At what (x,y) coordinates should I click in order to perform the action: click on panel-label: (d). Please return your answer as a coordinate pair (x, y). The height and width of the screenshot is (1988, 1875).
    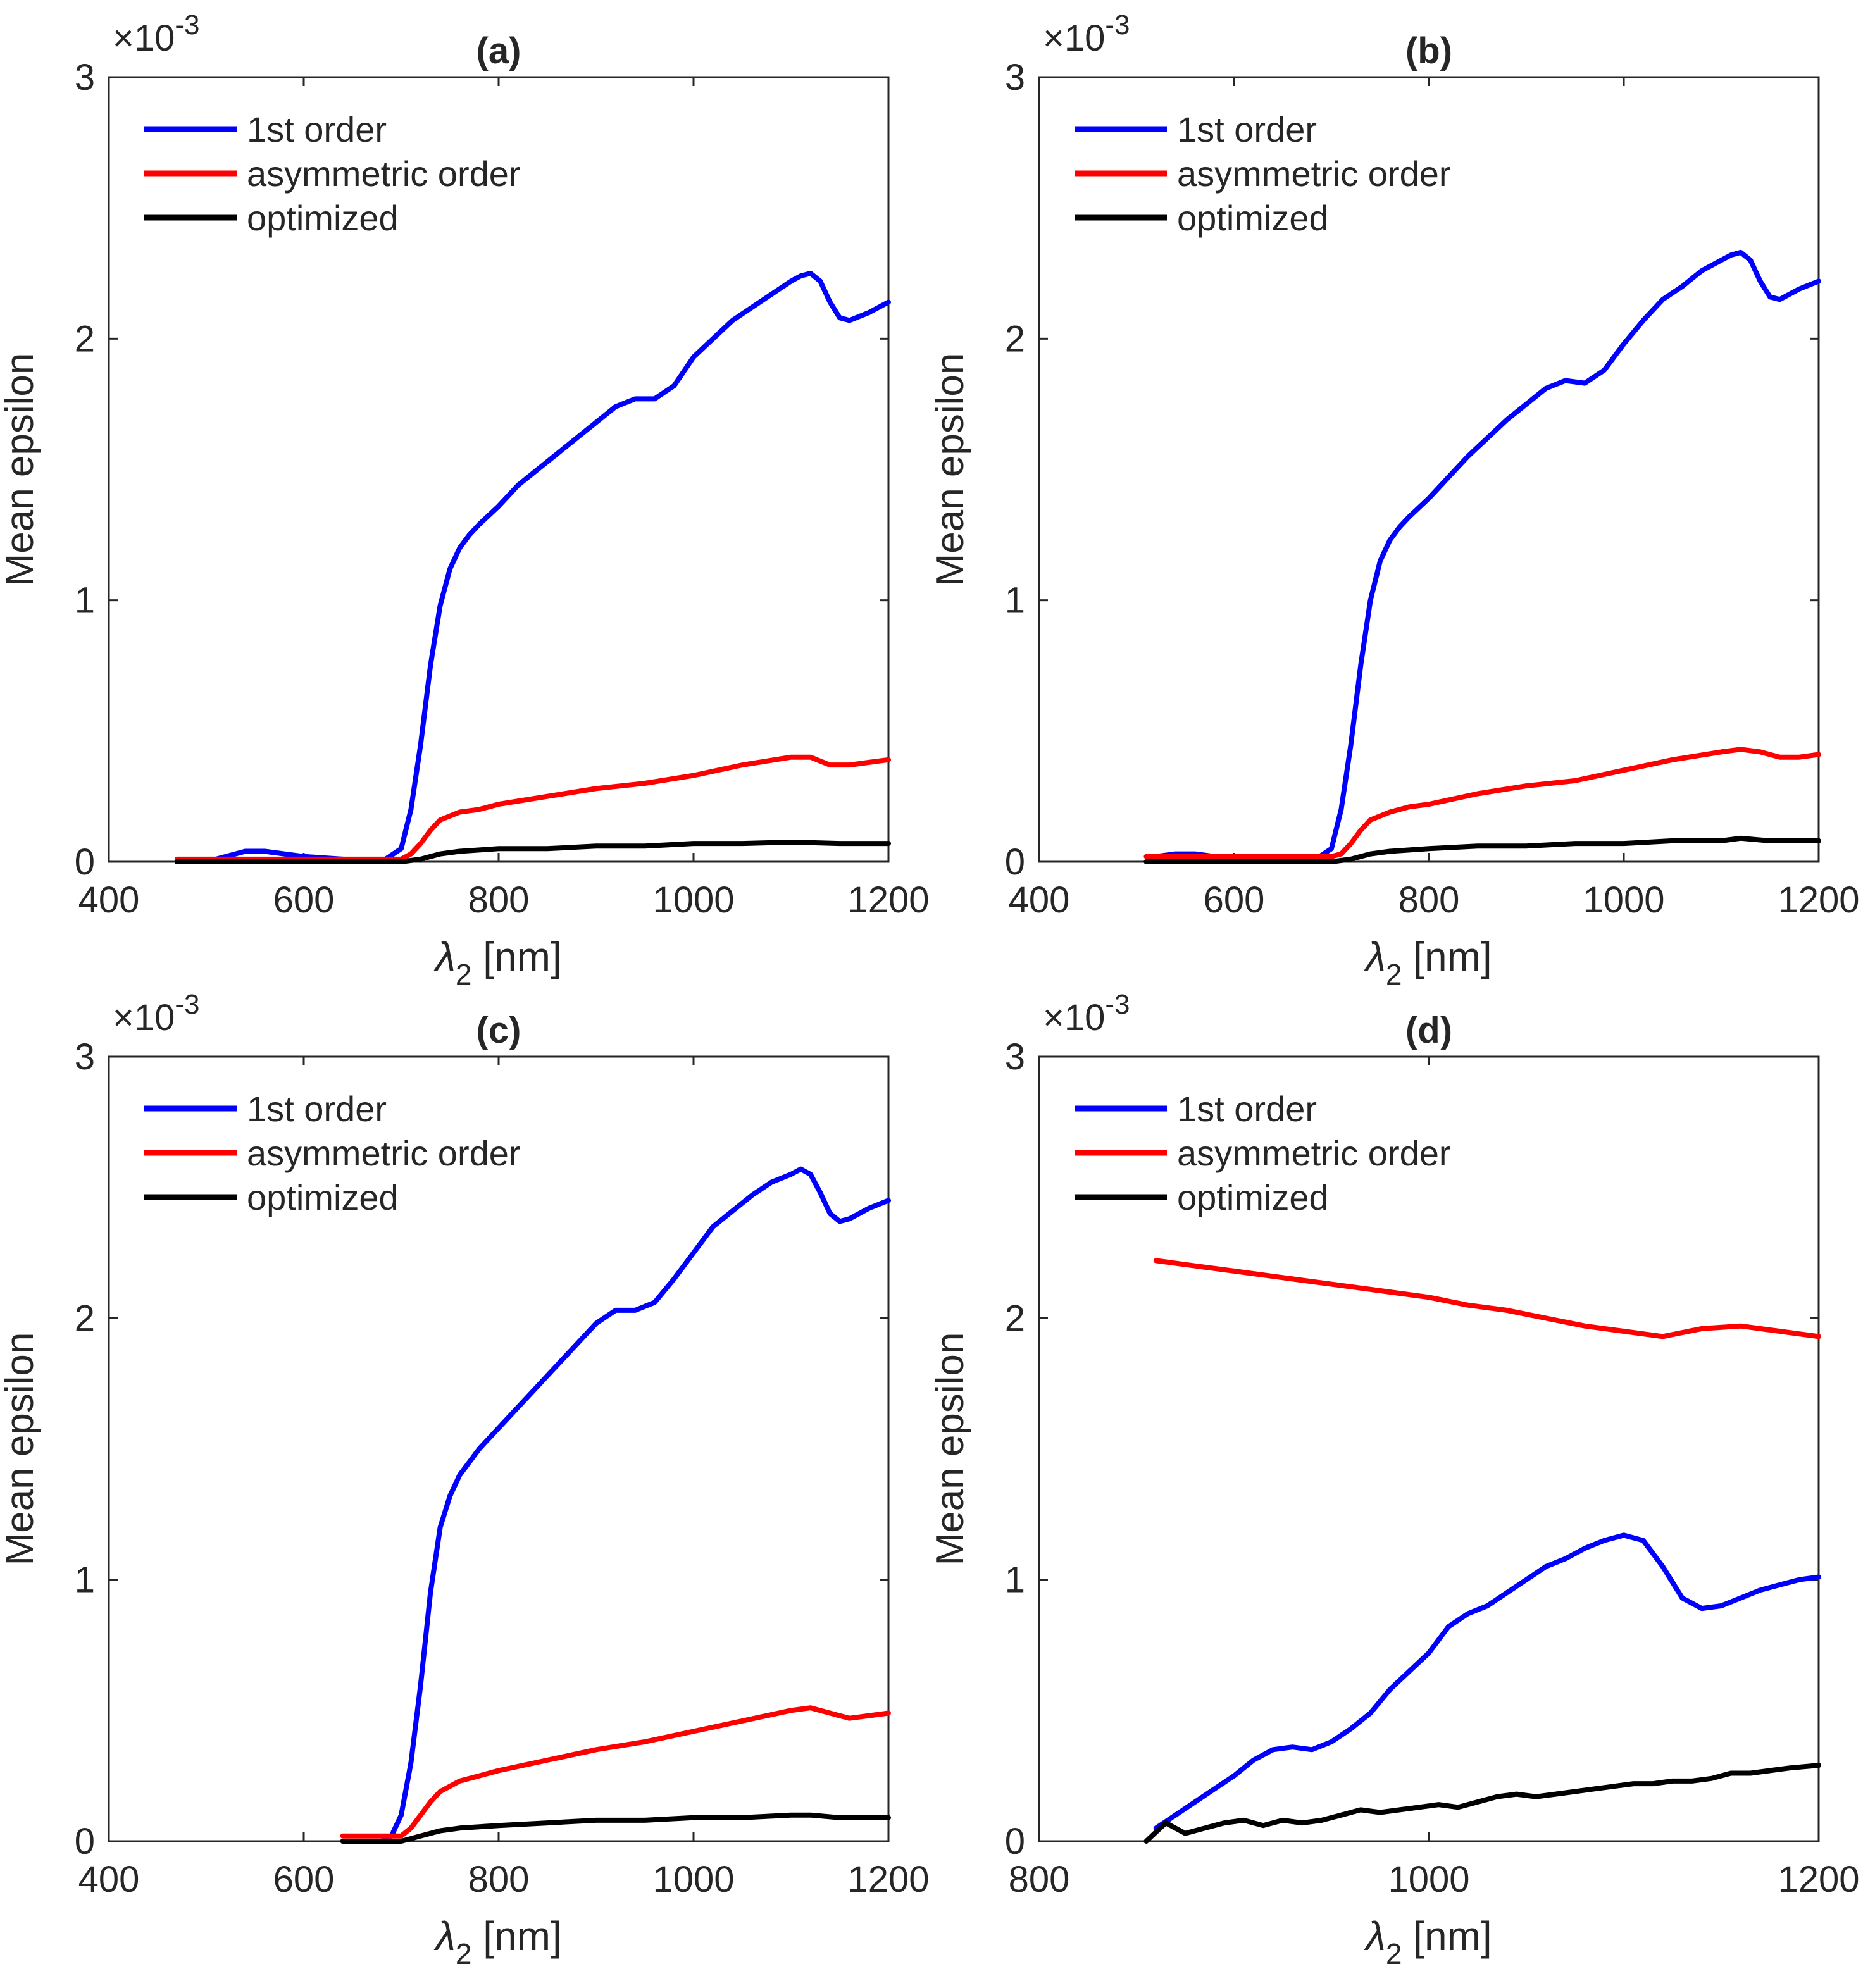
    Looking at the image, I should click on (1428, 1030).